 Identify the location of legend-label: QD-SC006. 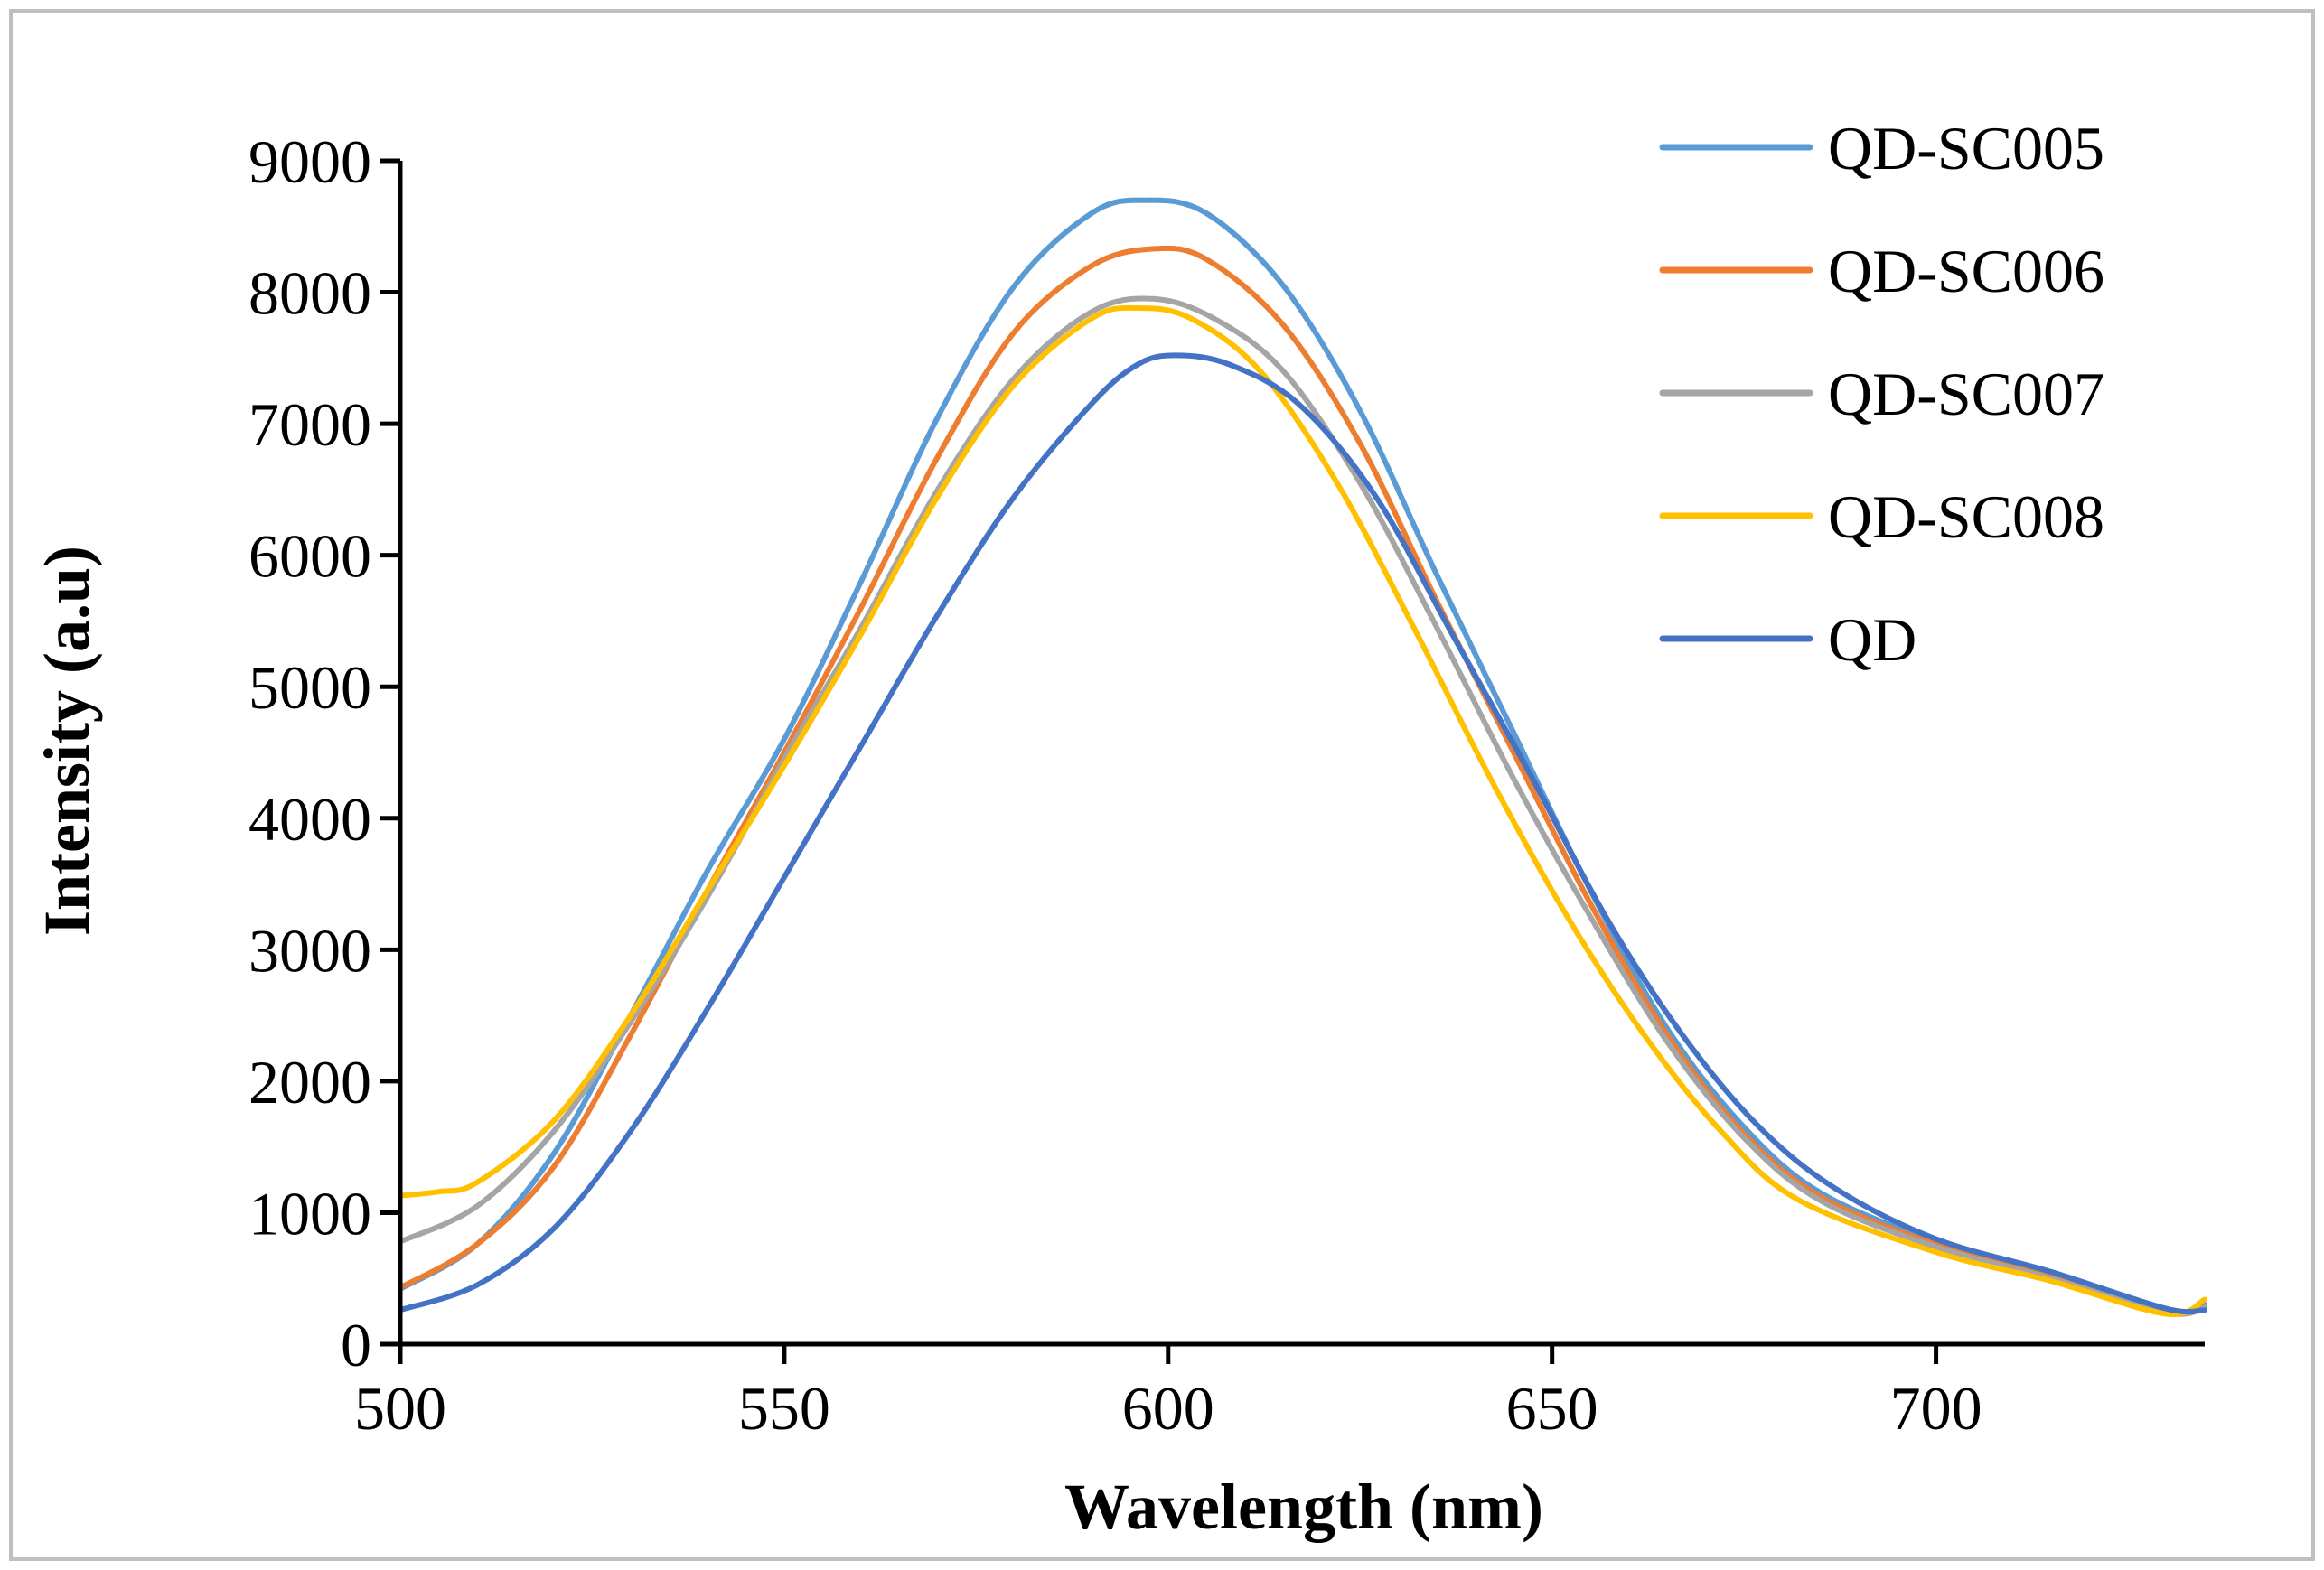
(1966, 271).